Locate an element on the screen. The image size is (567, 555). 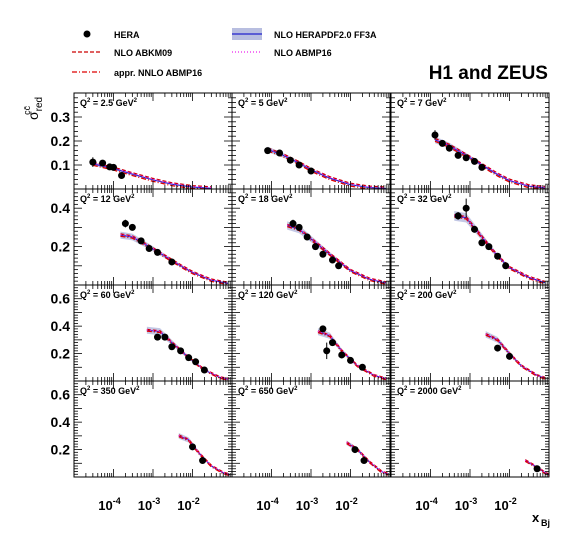
panel-label: Q2 = 32 GeV2 is located at coordinates (424, 199).